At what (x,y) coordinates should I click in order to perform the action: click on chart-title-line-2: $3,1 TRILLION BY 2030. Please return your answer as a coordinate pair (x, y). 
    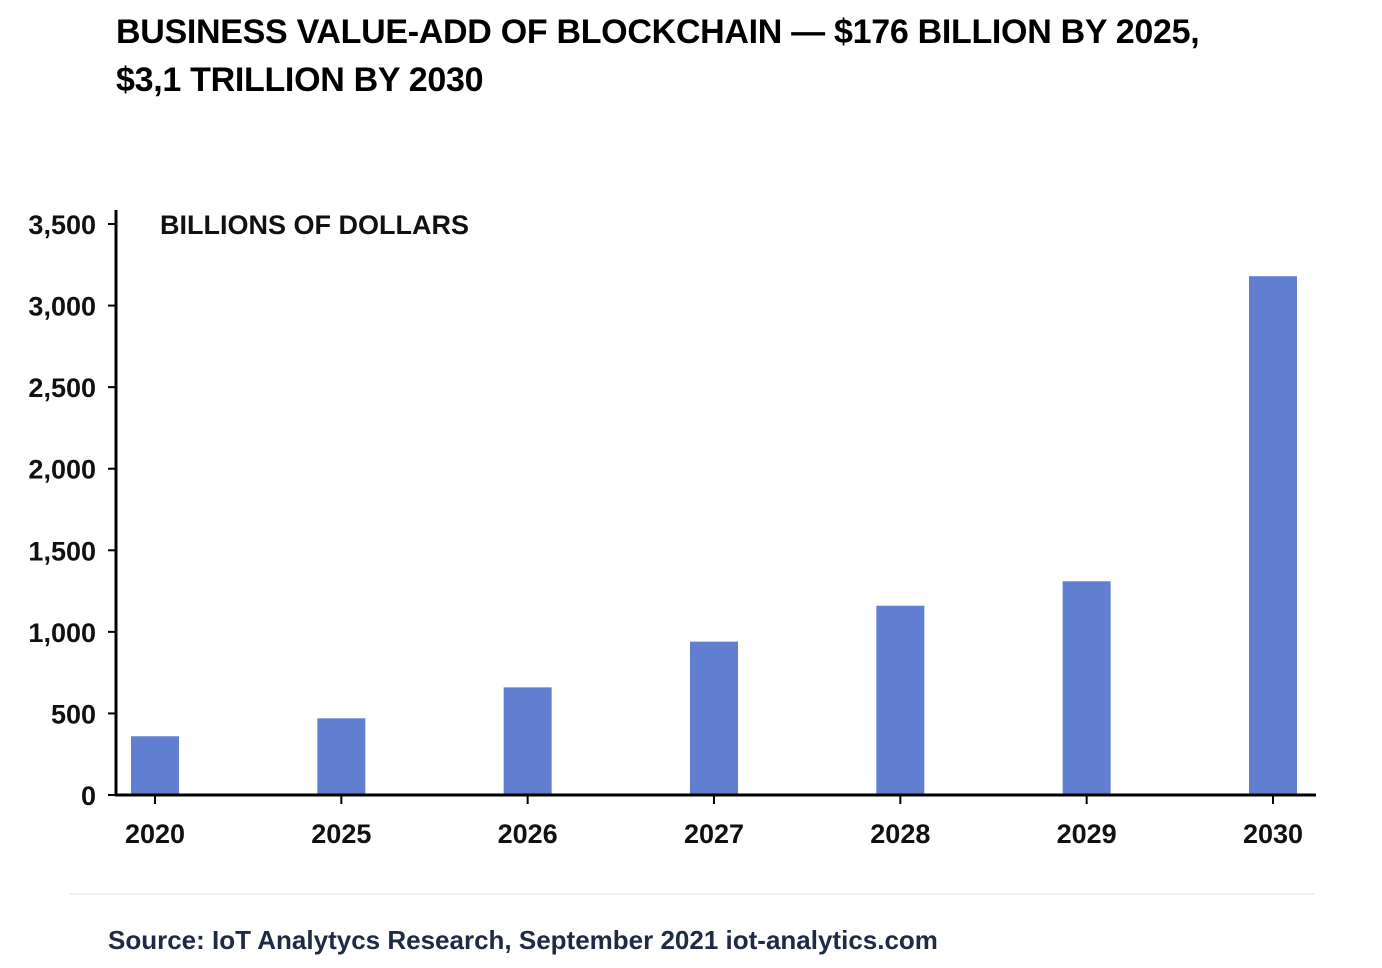
    Looking at the image, I should click on (300, 80).